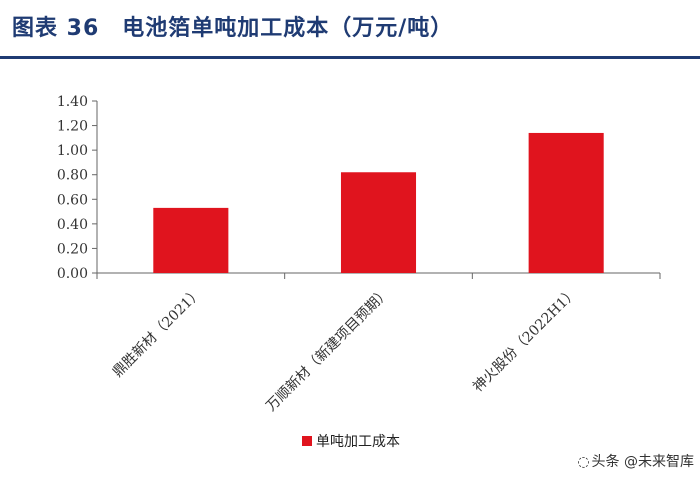  What do you see at coordinates (642, 462) in the screenshot?
I see `watermark-text: 头条 @未来智库` at bounding box center [642, 462].